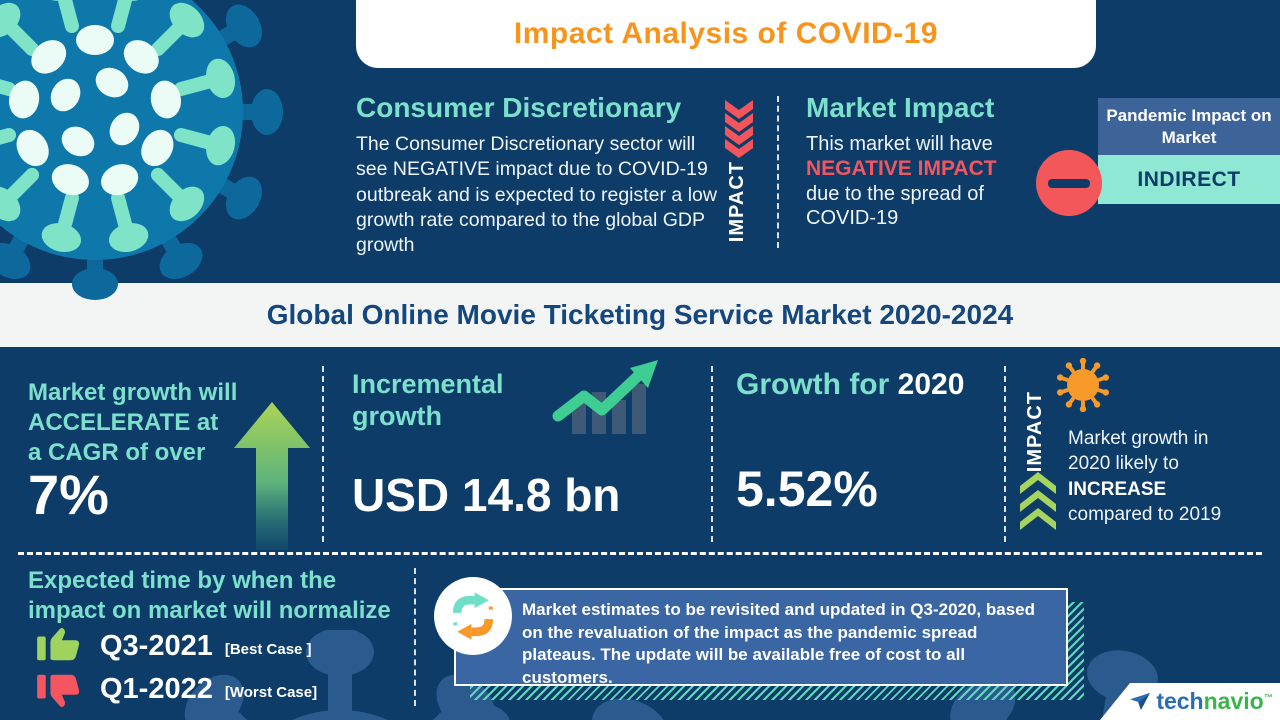 The width and height of the screenshot is (1280, 720). Describe the element at coordinates (901, 169) in the screenshot. I see `market-impact-highlight: NEGATIVE IMPACT` at that location.